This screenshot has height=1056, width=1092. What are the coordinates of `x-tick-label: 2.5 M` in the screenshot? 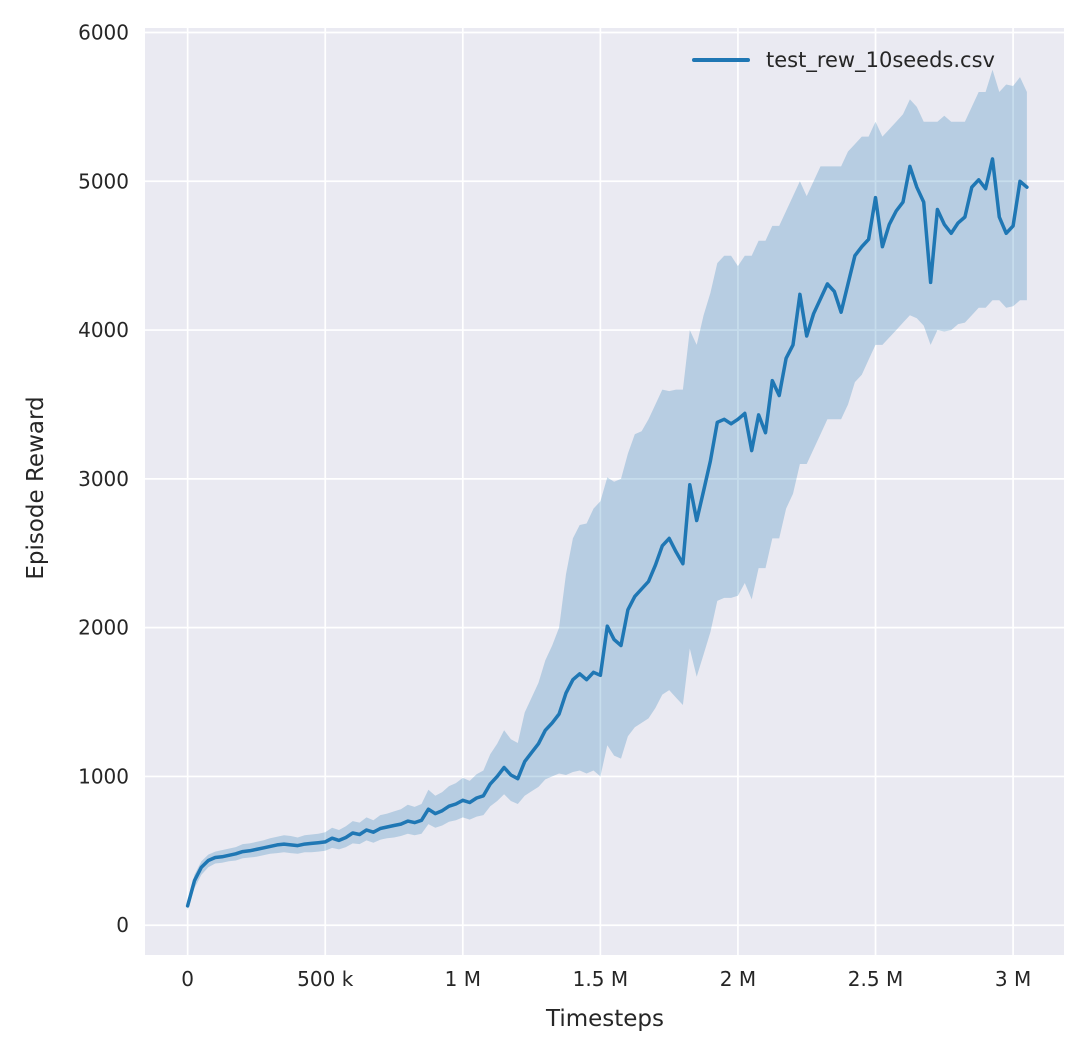 It's located at (875, 979).